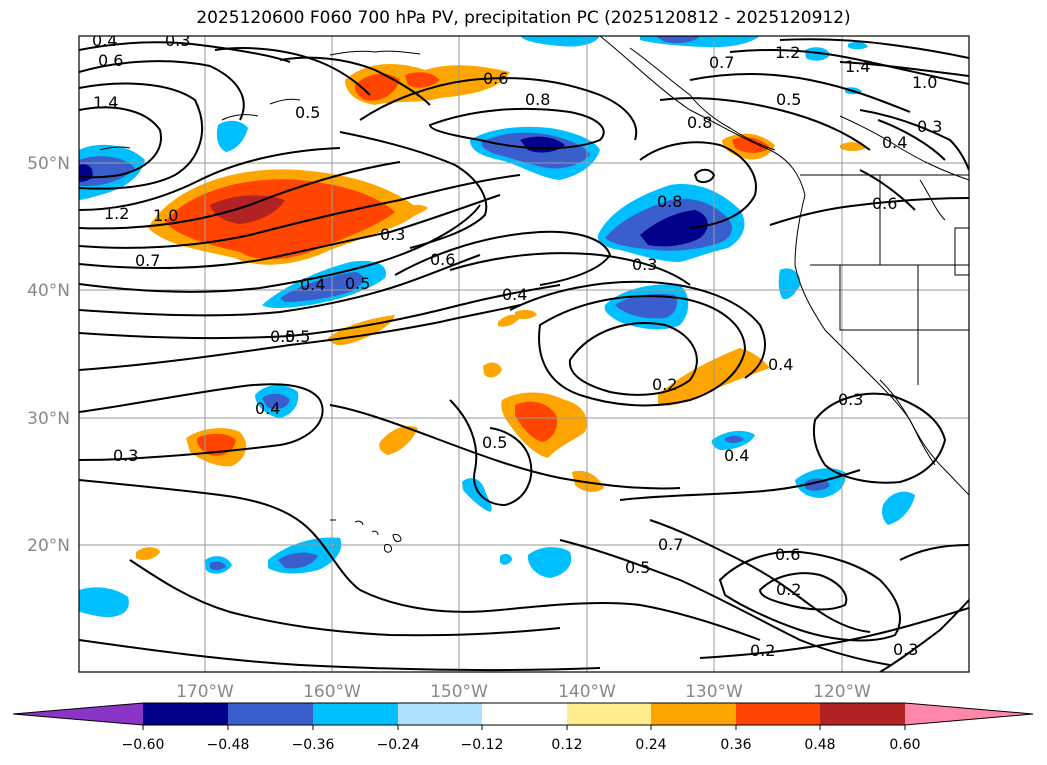  What do you see at coordinates (313, 745) in the screenshot?
I see `colorbar-tick-label: −0.36` at bounding box center [313, 745].